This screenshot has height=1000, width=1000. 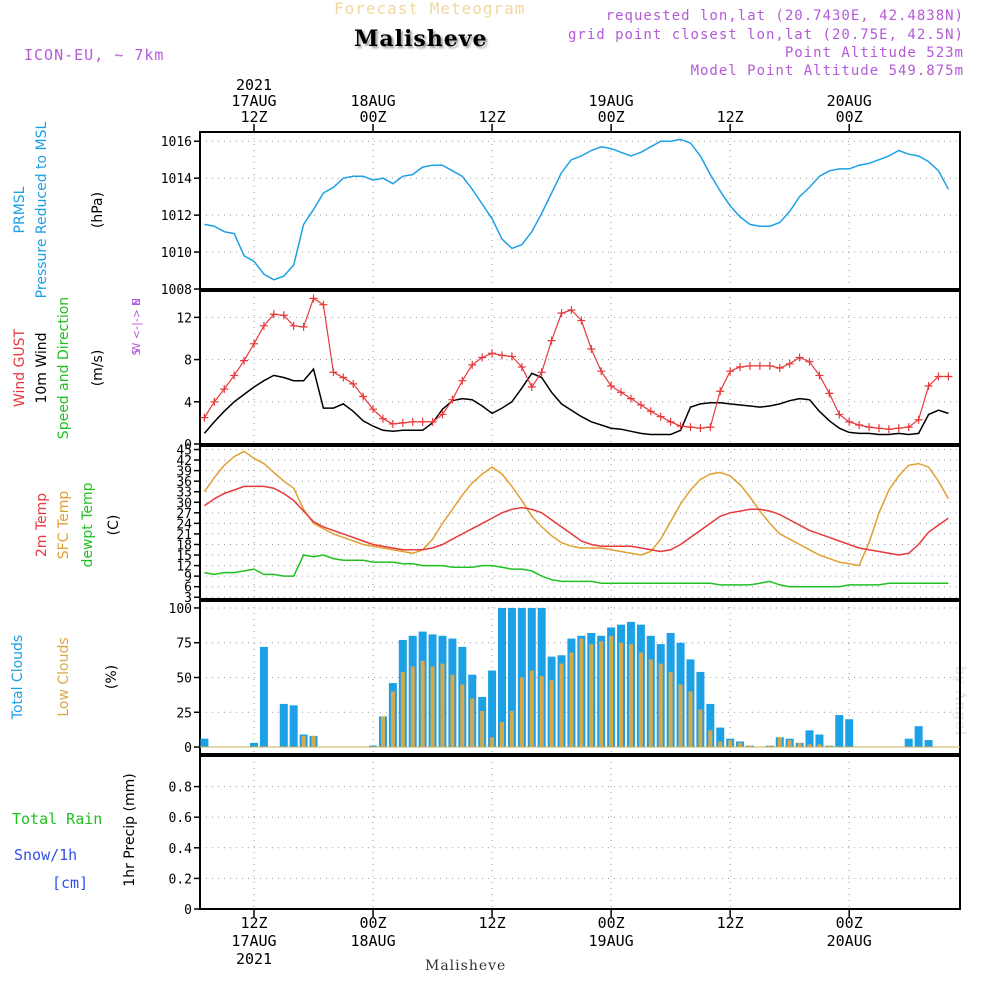 I want to click on series-10m-wind, so click(x=576, y=401).